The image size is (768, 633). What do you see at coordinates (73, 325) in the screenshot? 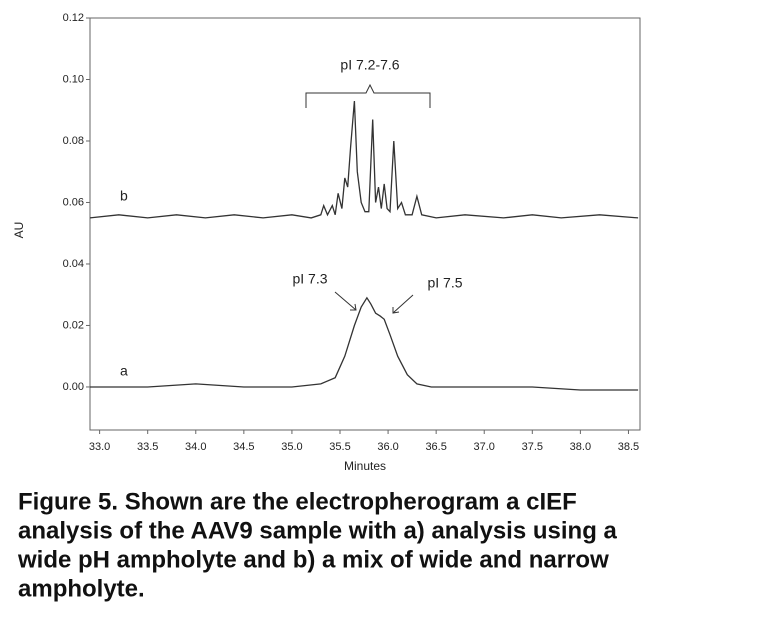
I see `y-tick-label: 0.02` at bounding box center [73, 325].